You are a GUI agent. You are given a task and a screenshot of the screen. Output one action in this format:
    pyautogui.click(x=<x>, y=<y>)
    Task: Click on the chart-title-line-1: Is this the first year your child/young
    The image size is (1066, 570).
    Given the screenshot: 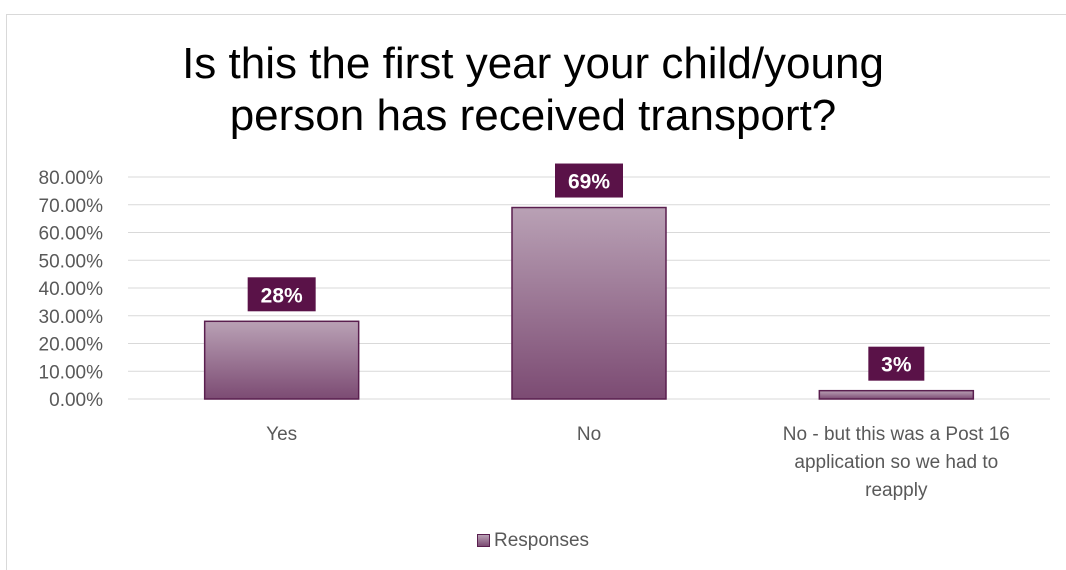 What is the action you would take?
    pyautogui.click(x=533, y=63)
    